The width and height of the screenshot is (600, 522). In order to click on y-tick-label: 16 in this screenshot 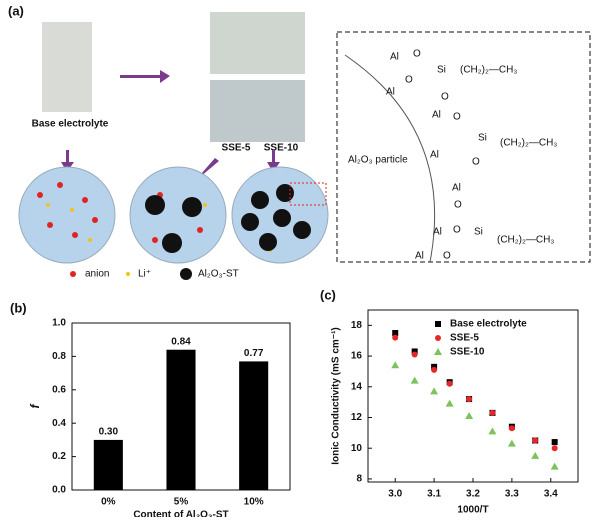, I will do `click(357, 356)`.